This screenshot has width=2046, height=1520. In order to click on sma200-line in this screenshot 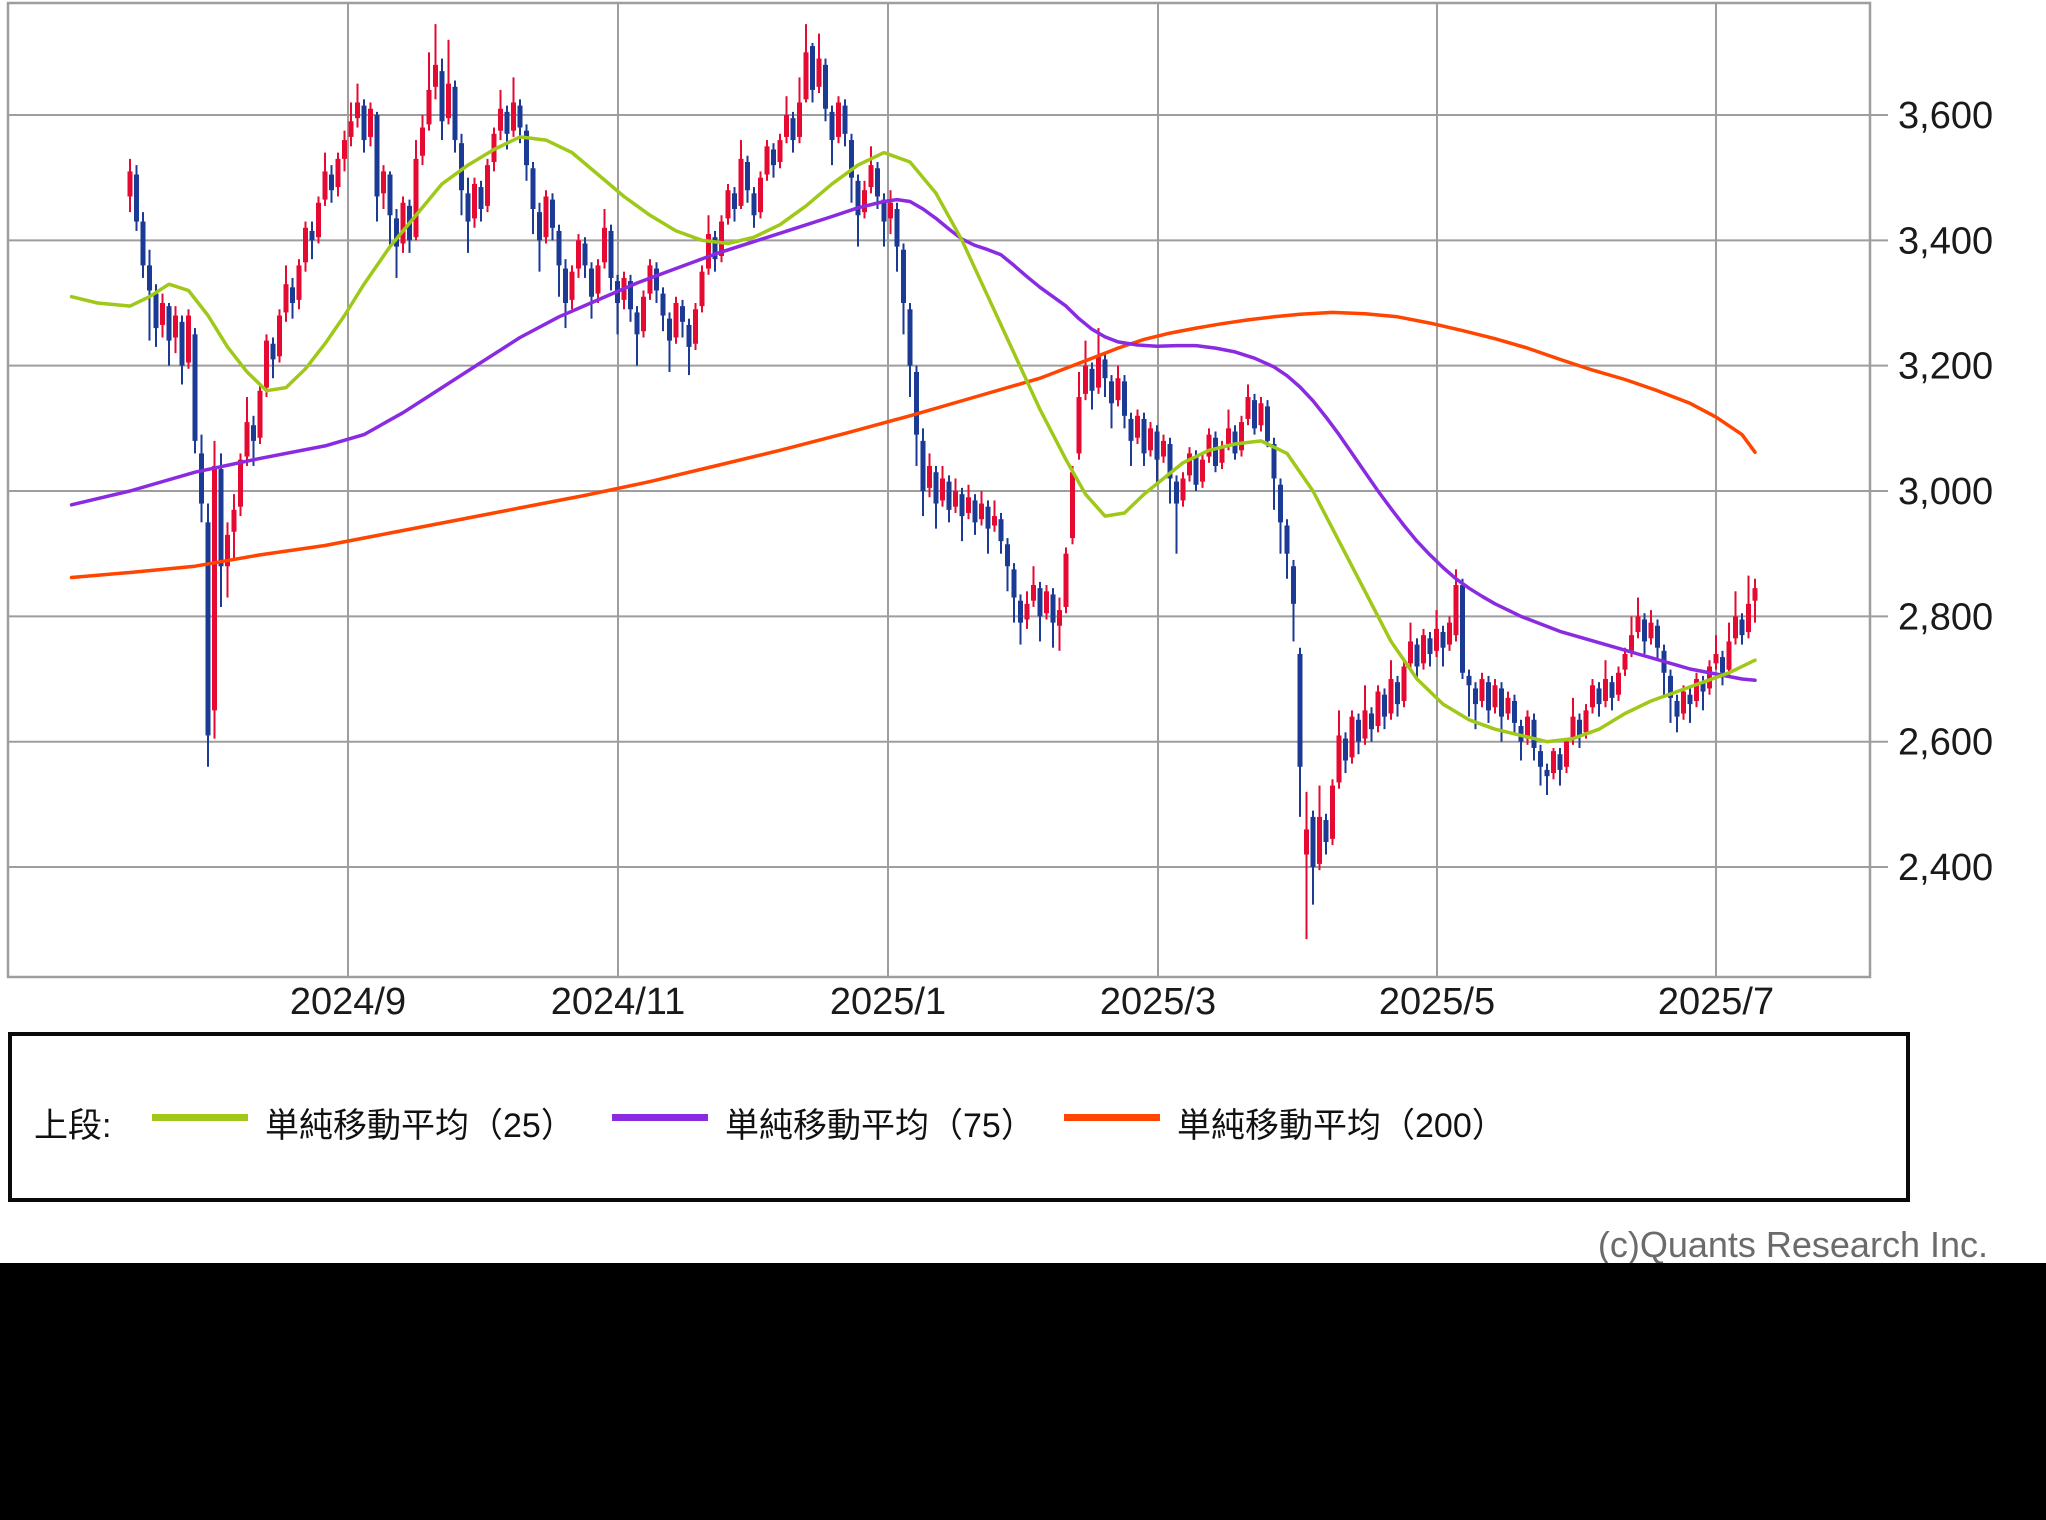, I will do `click(913, 445)`.